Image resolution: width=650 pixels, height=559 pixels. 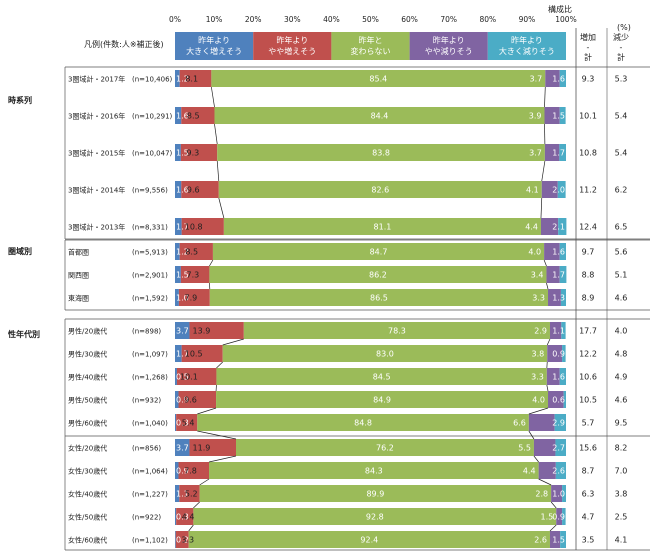 What do you see at coordinates (182, 494) in the screenshot?
I see `data-label: 1.1` at bounding box center [182, 494].